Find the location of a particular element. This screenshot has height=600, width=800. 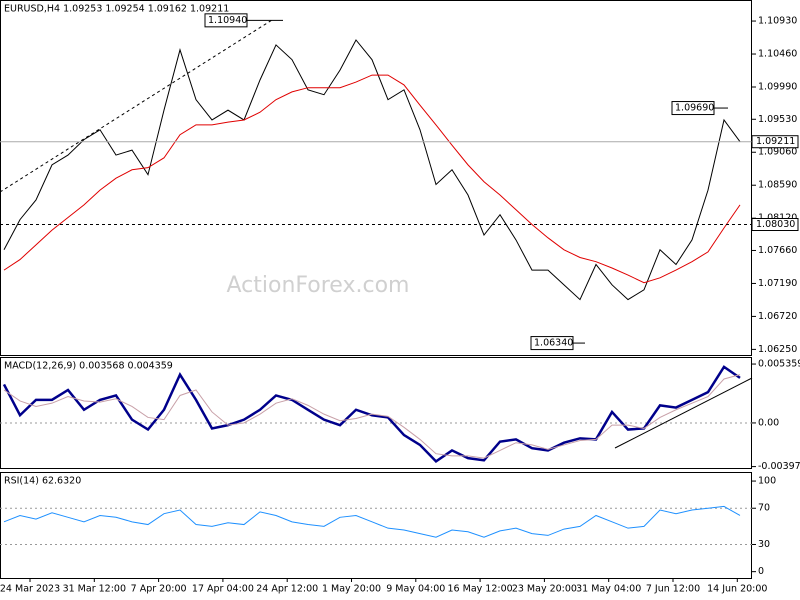

watermark: ActionForex.com is located at coordinates (318, 285).